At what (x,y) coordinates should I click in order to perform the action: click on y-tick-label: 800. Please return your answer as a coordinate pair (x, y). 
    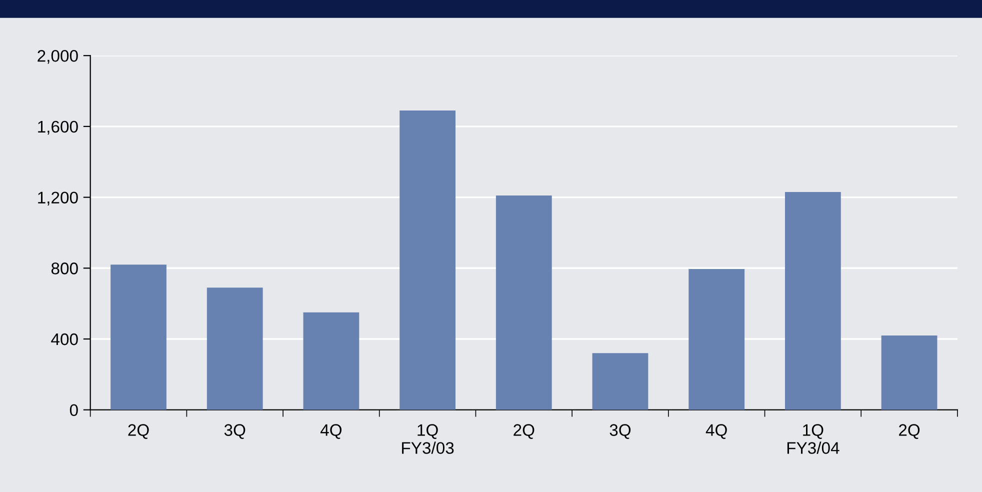
    Looking at the image, I should click on (64, 268).